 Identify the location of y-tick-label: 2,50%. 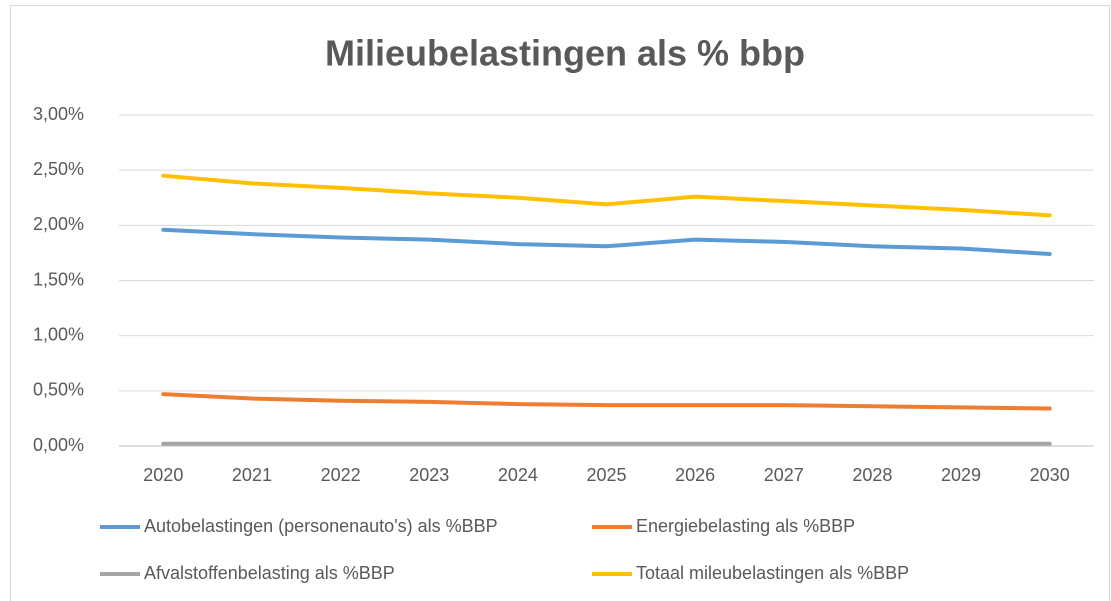
(58, 169).